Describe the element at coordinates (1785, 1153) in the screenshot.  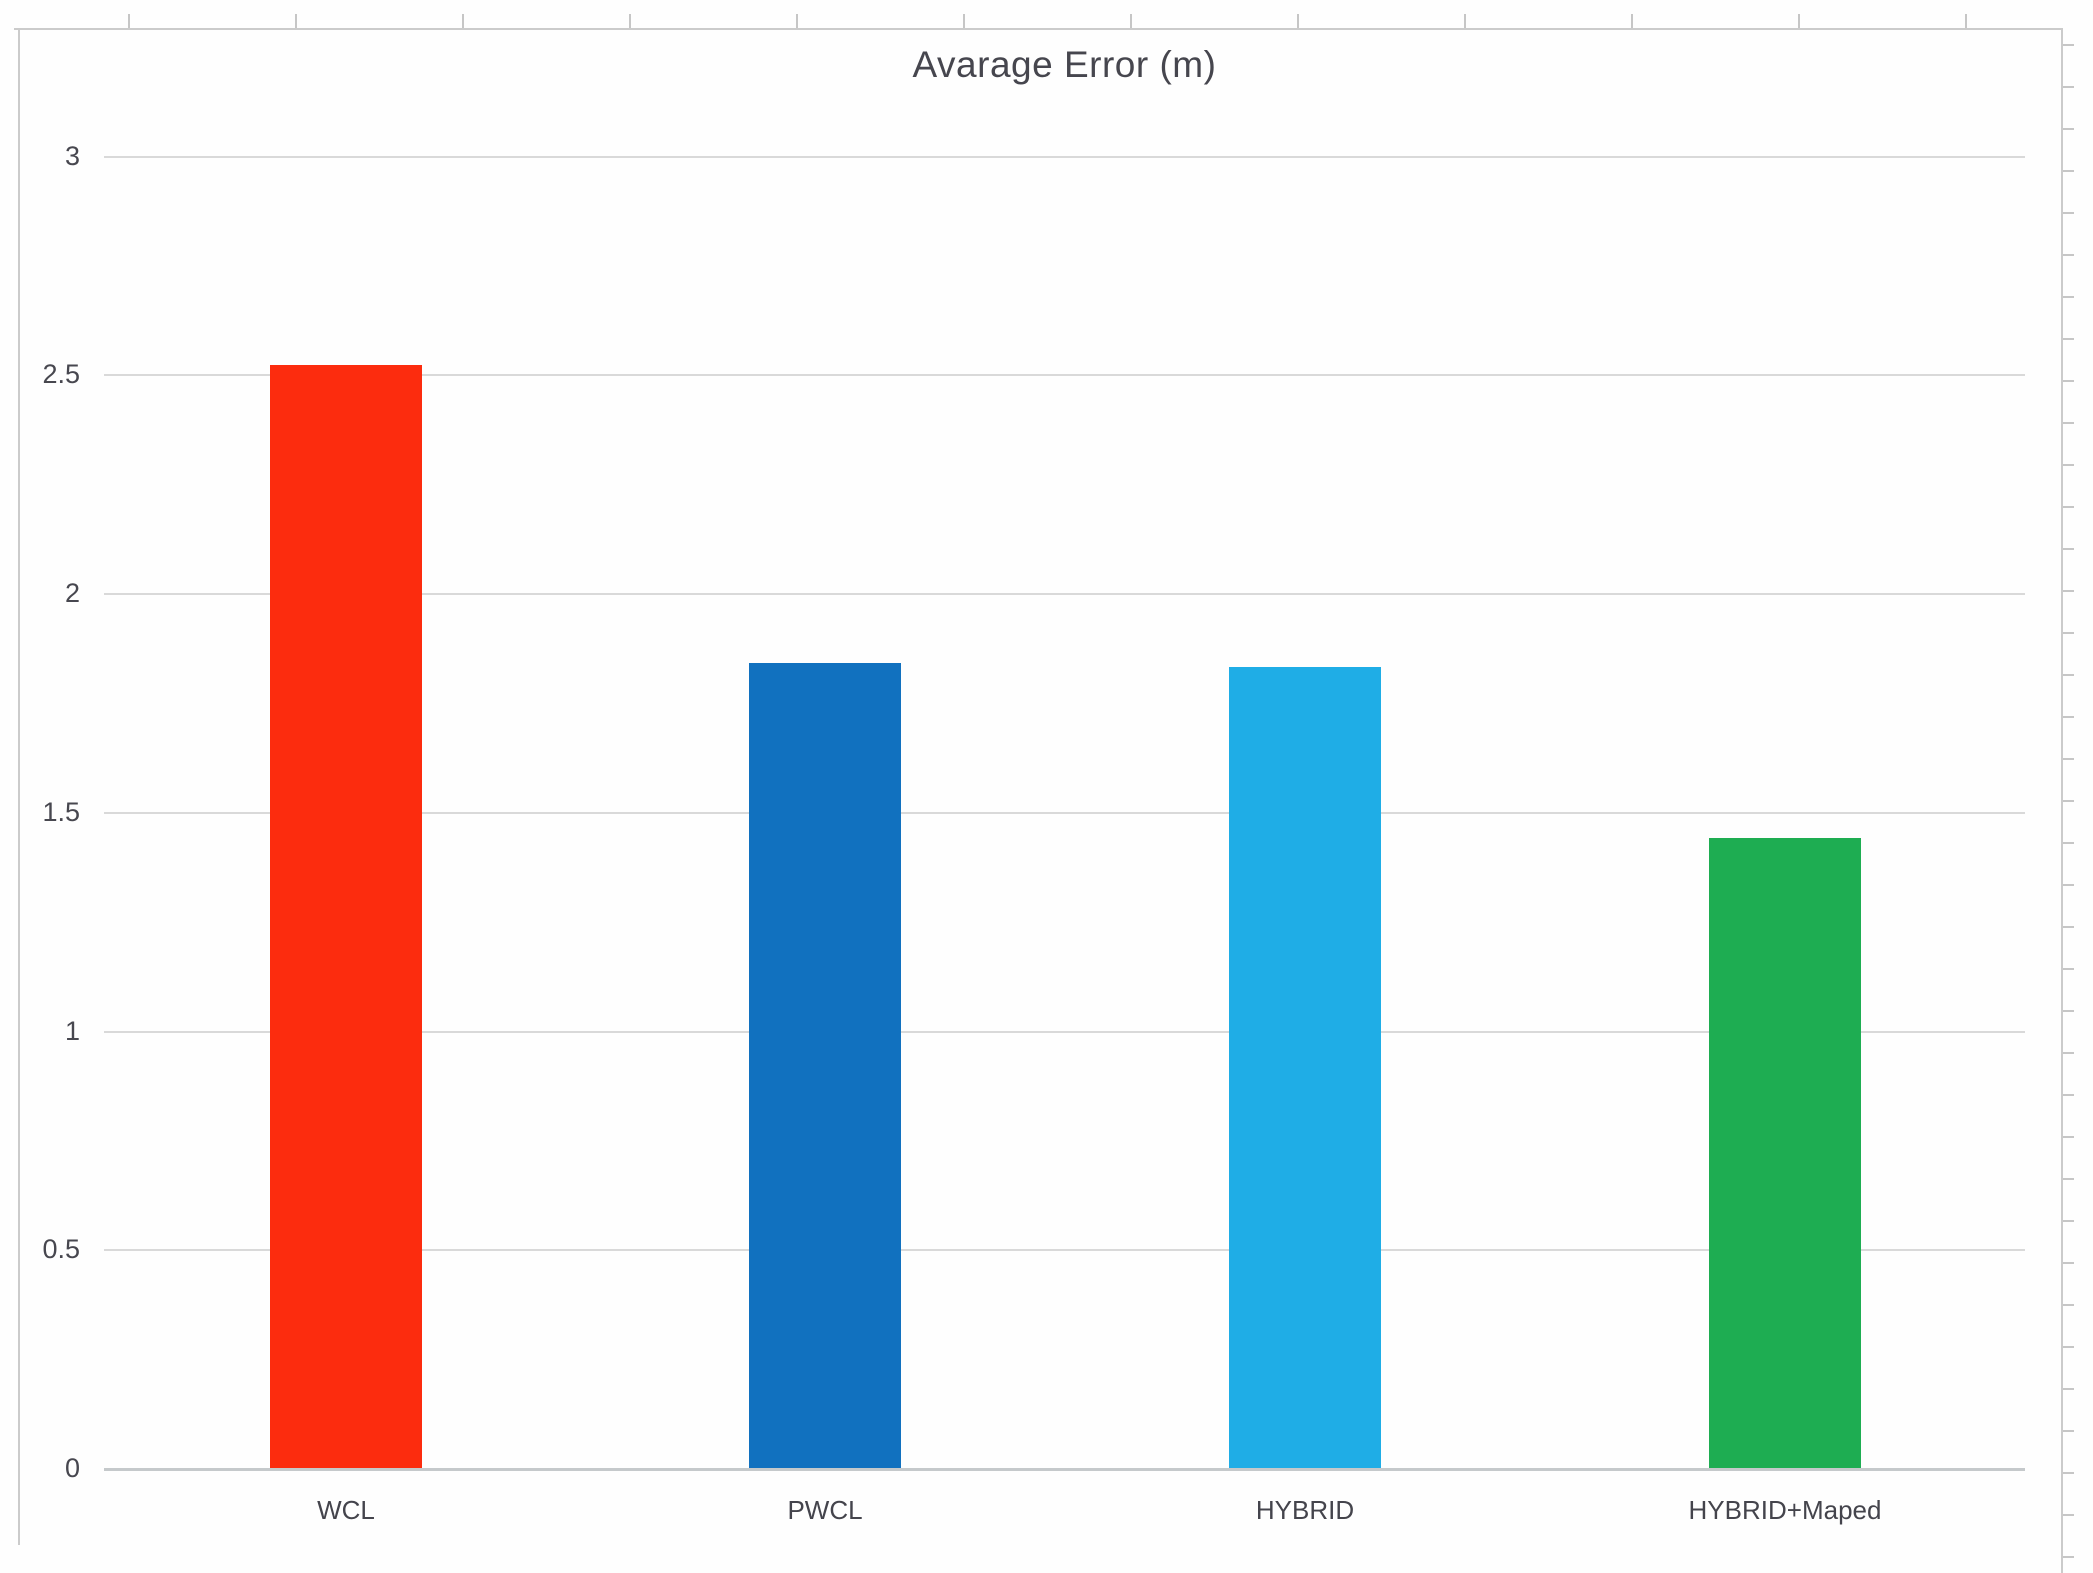
I see `bar-hybrid-maped` at that location.